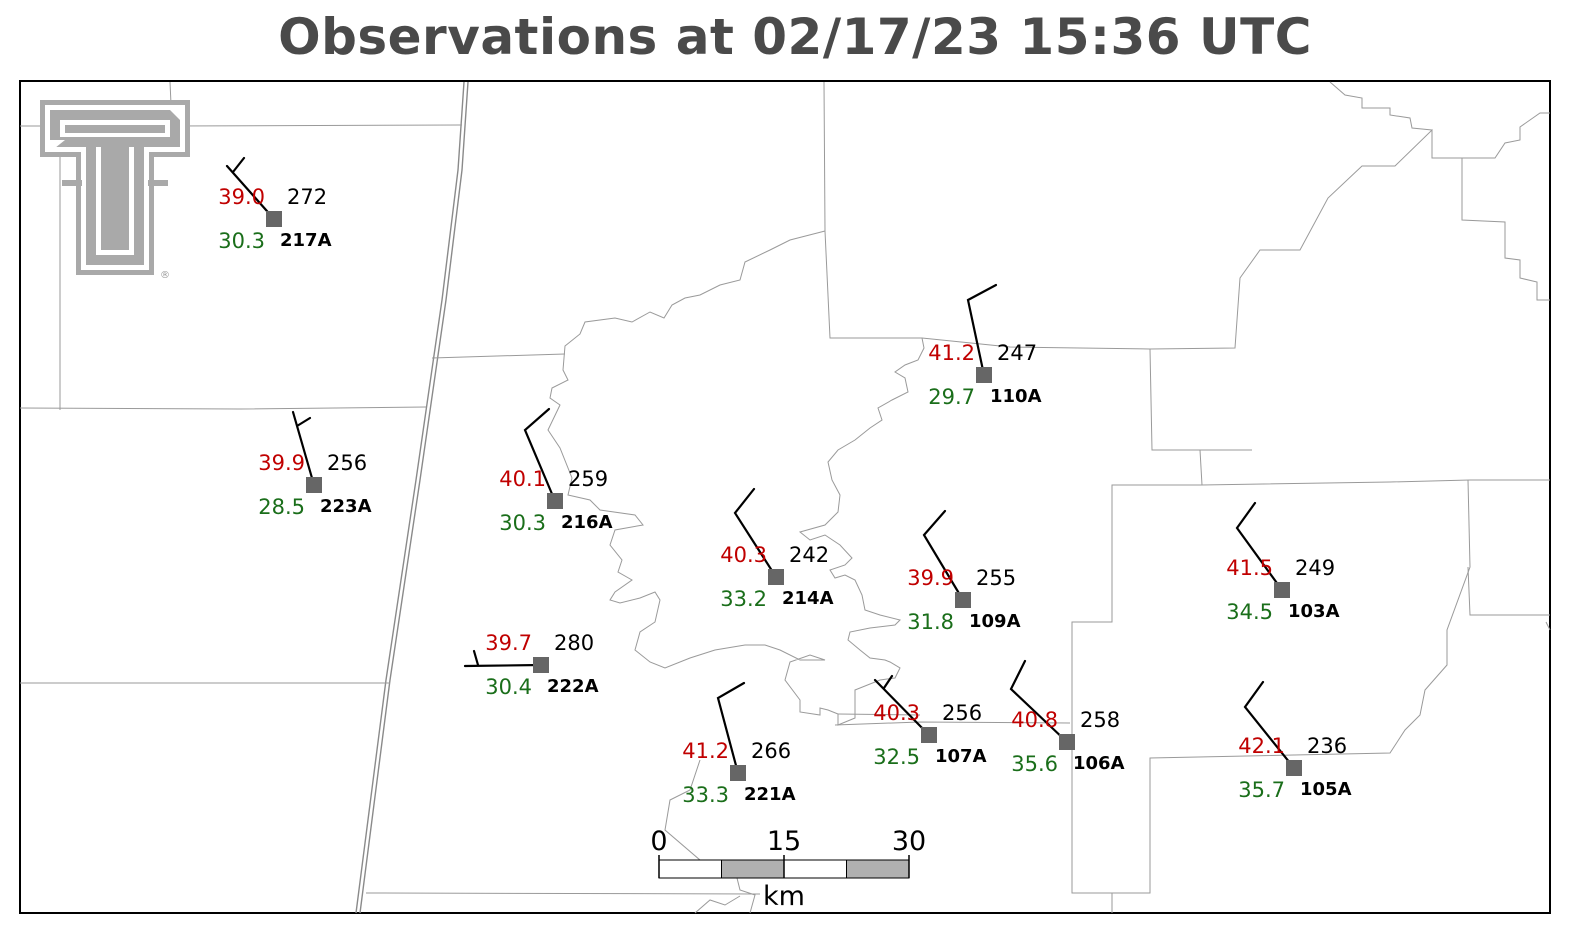 This screenshot has width=1590, height=946. What do you see at coordinates (1327, 746) in the screenshot?
I see `wind-direction-value: 236` at bounding box center [1327, 746].